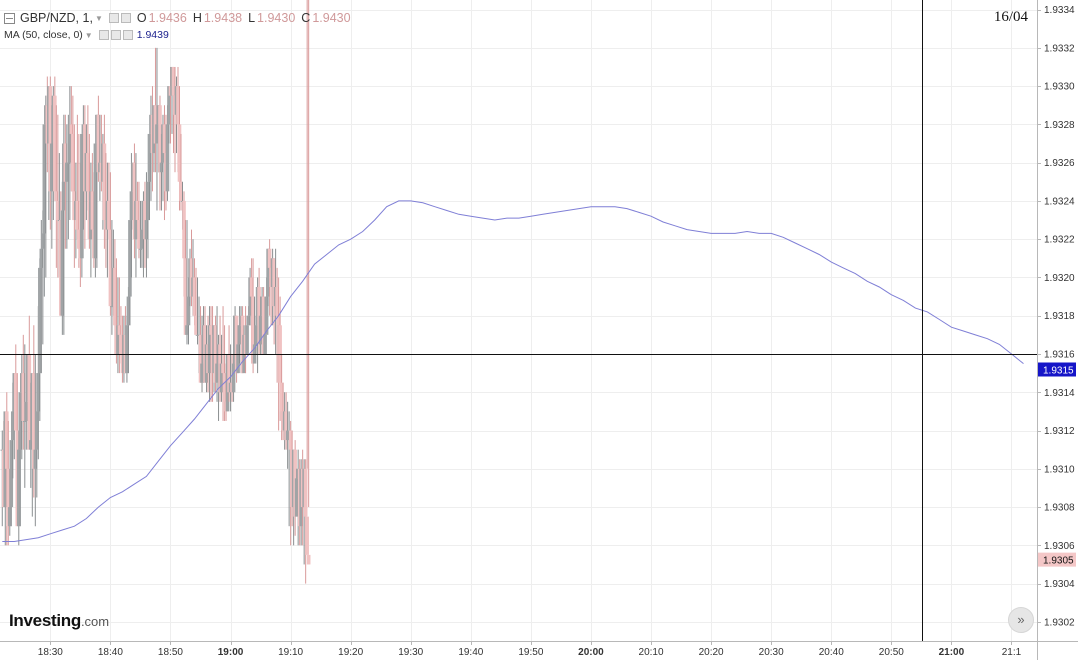  I want to click on collapse-icon, so click(9, 18).